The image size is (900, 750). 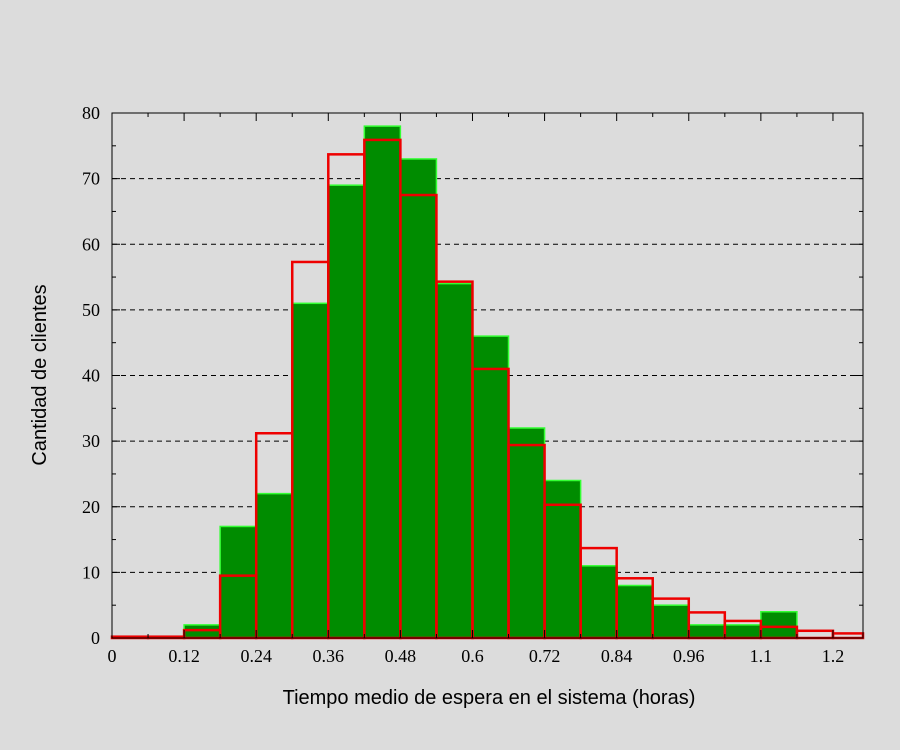 What do you see at coordinates (761, 656) in the screenshot?
I see `x-tick-label: 1.1` at bounding box center [761, 656].